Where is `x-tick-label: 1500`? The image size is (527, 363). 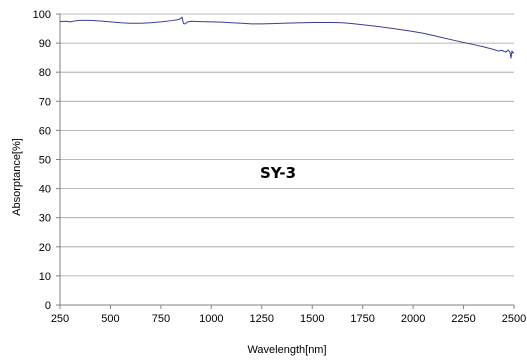 x-tick-label: 1500 is located at coordinates (312, 319).